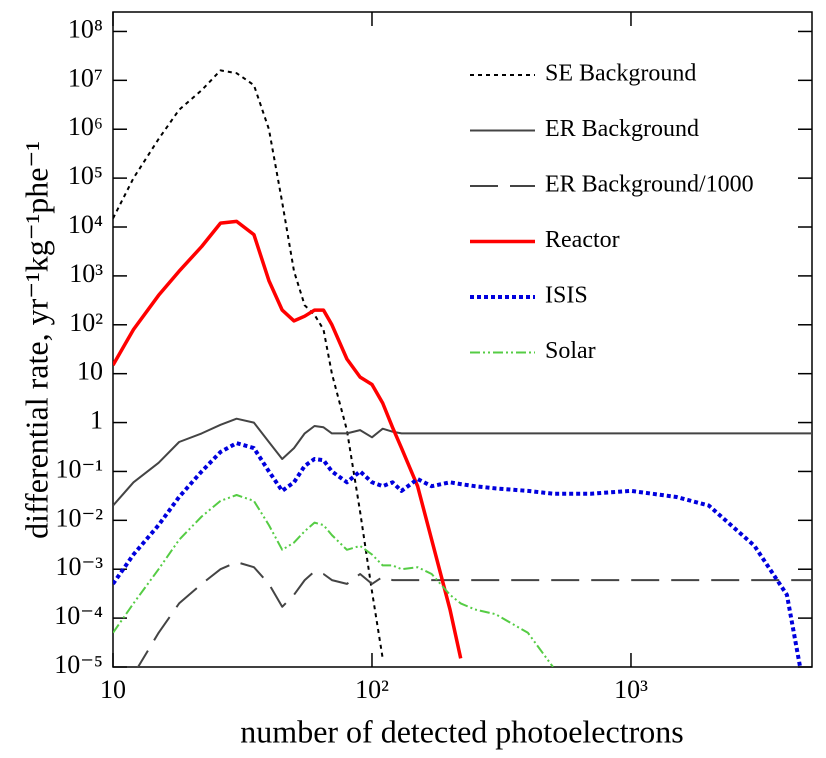  I want to click on x-axis-label: number of detected photoelectrons, so click(461, 731).